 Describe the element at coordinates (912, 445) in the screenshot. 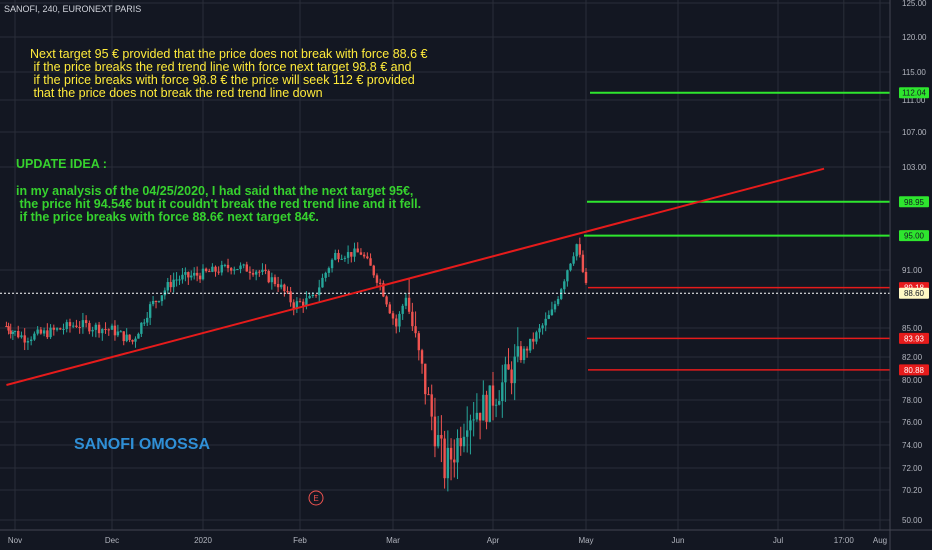

I see `y-tick-label: 74.00` at that location.